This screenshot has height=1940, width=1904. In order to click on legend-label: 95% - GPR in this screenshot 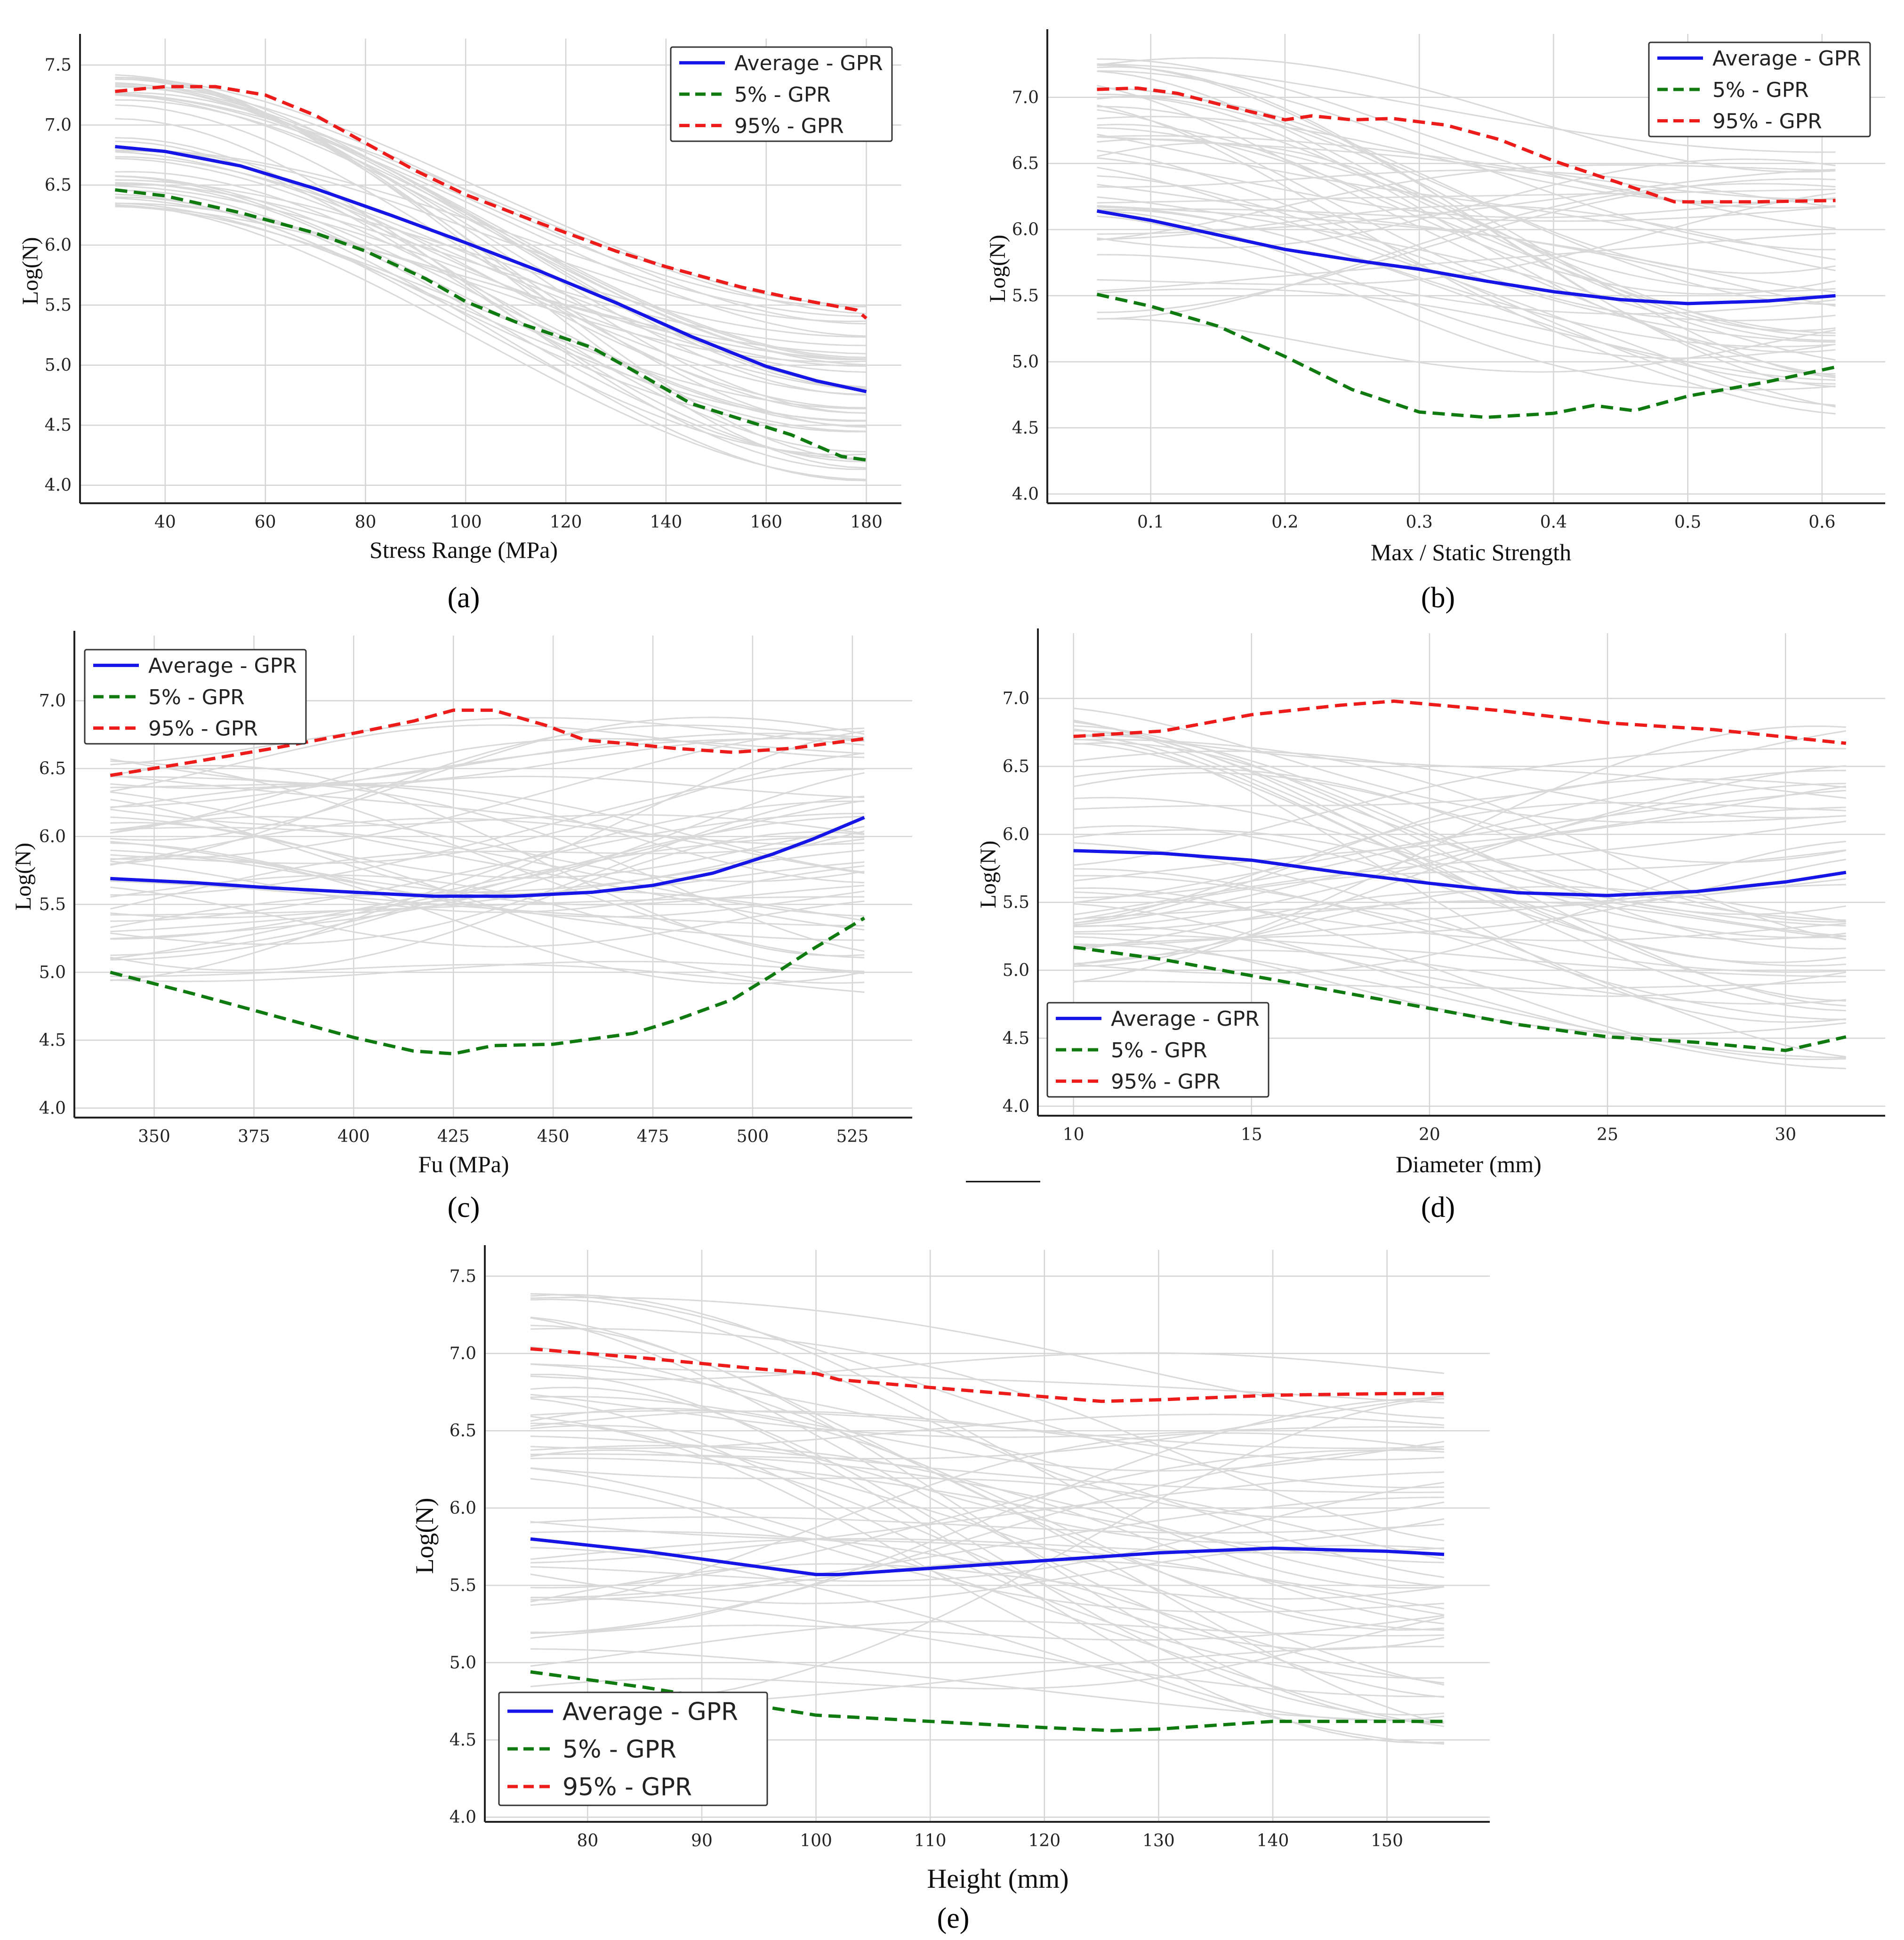, I will do `click(1166, 1082)`.